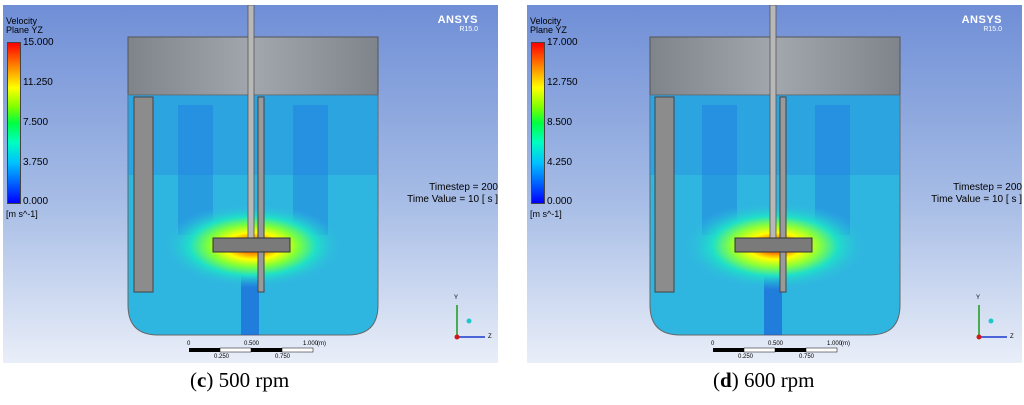  What do you see at coordinates (562, 82) in the screenshot?
I see `legend-tick: 12.750` at bounding box center [562, 82].